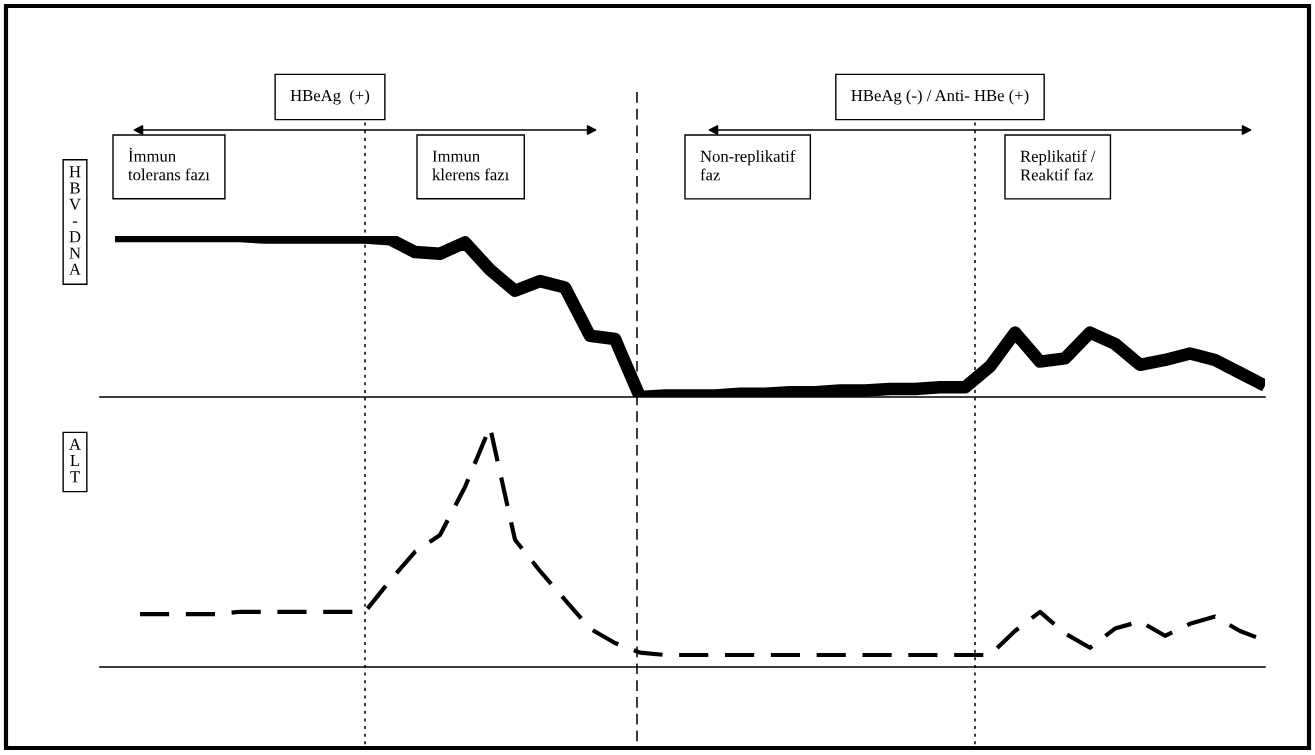 This screenshot has height=755, width=1315. I want to click on y-axis-title: ALT, so click(75, 460).